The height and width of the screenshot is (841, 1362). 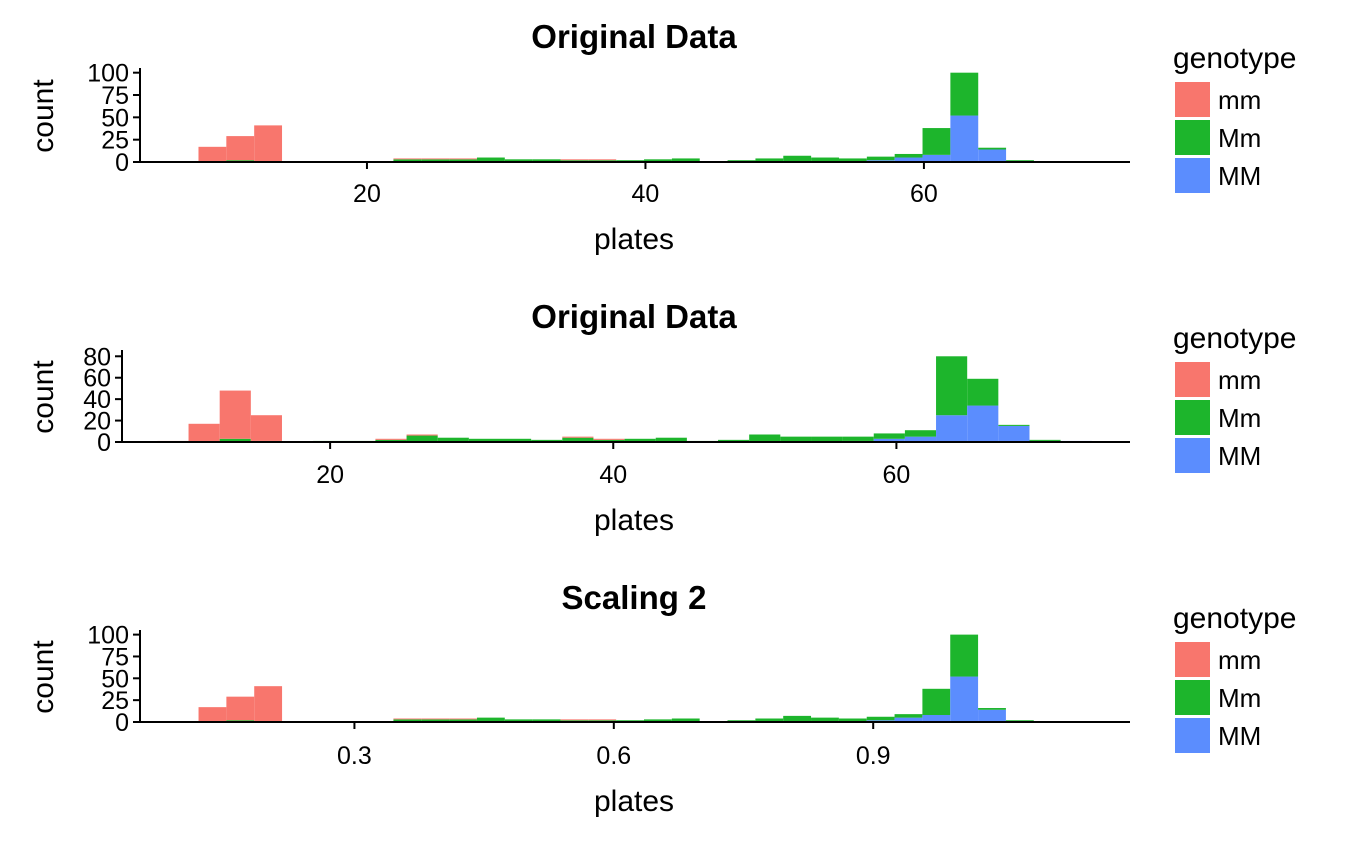 What do you see at coordinates (873, 756) in the screenshot?
I see `x-tick-label: 0.9` at bounding box center [873, 756].